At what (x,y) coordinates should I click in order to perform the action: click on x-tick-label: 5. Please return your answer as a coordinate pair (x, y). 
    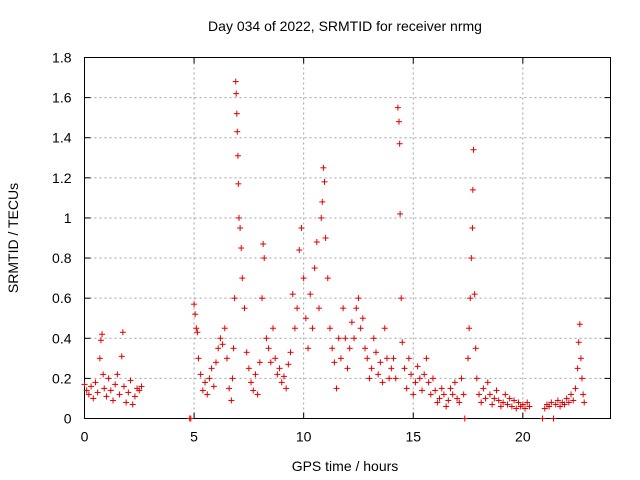
    Looking at the image, I should click on (194, 437).